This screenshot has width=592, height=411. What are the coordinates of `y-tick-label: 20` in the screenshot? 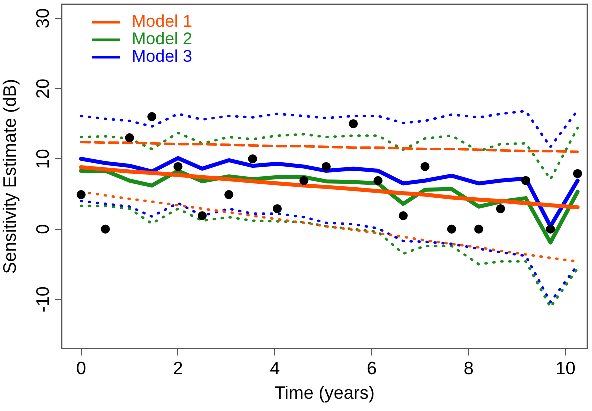 It's located at (42, 88).